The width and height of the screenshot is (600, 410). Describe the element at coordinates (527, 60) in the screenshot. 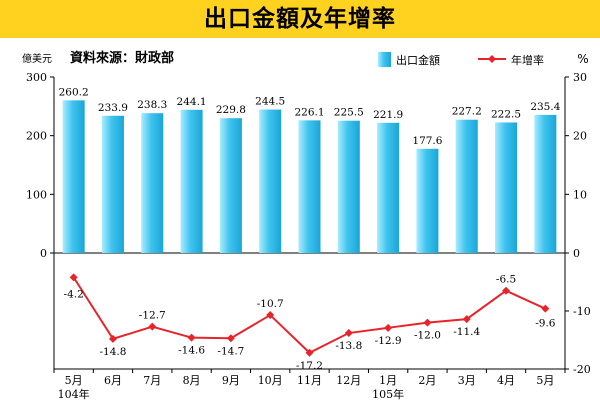

I see `legend-line-label: 年增率` at that location.